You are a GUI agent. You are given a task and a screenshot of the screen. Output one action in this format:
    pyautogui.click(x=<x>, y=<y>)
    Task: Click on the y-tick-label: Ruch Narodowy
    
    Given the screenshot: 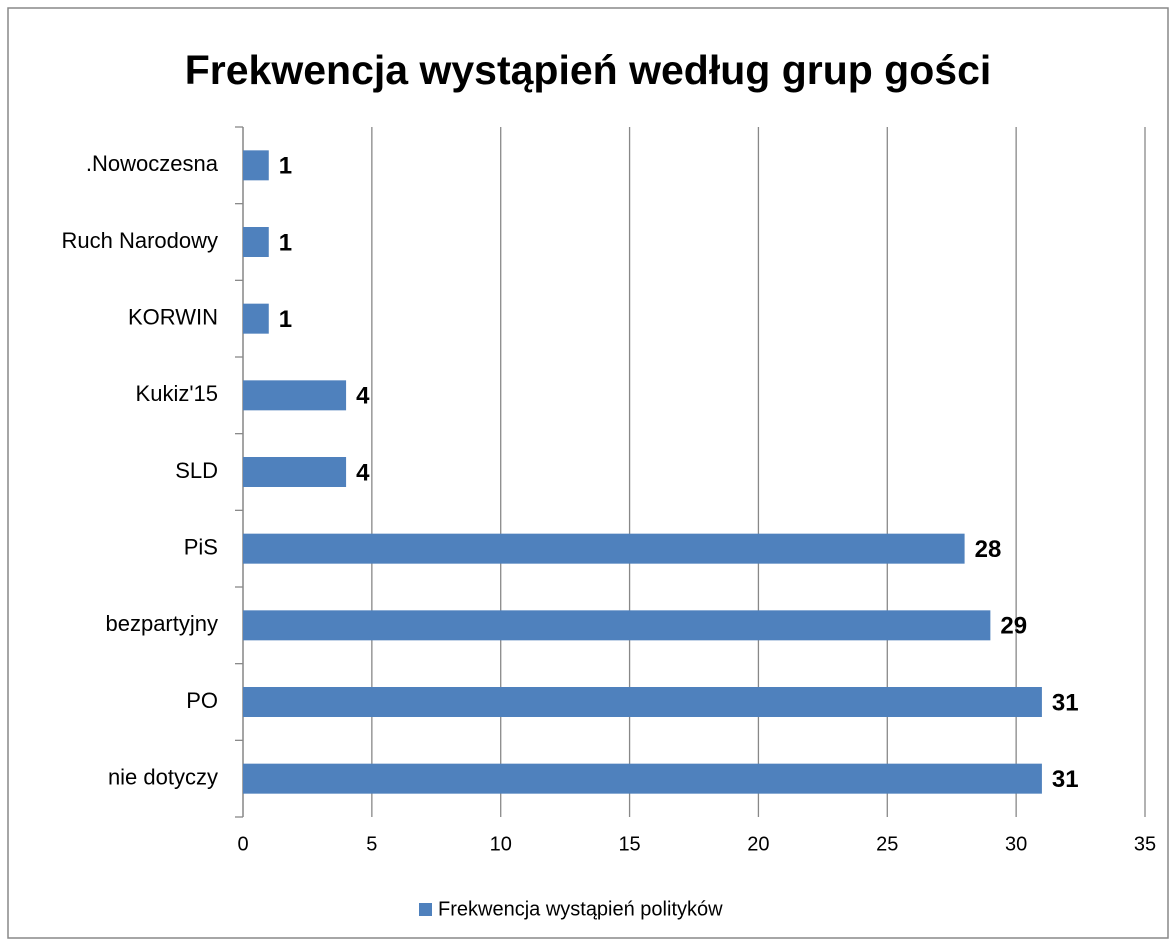 What is the action you would take?
    pyautogui.click(x=139, y=240)
    